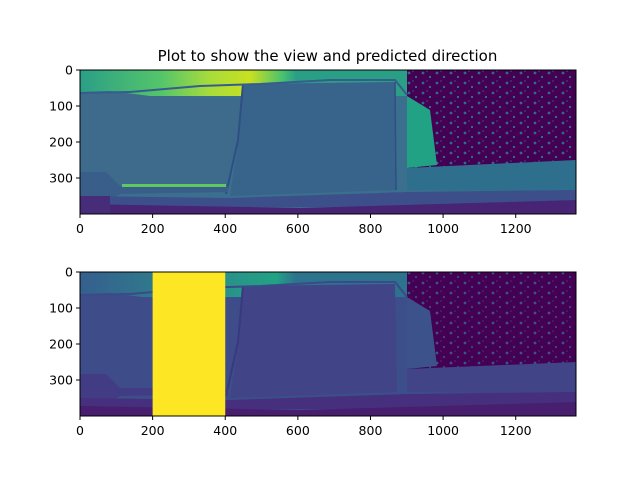 The height and width of the screenshot is (480, 640). I want to click on predicted-direction-highlight, so click(189, 344).